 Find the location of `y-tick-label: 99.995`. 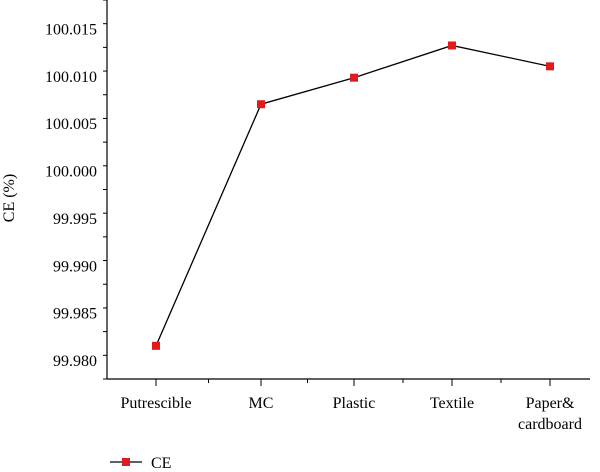

y-tick-label: 99.995 is located at coordinates (75, 219).